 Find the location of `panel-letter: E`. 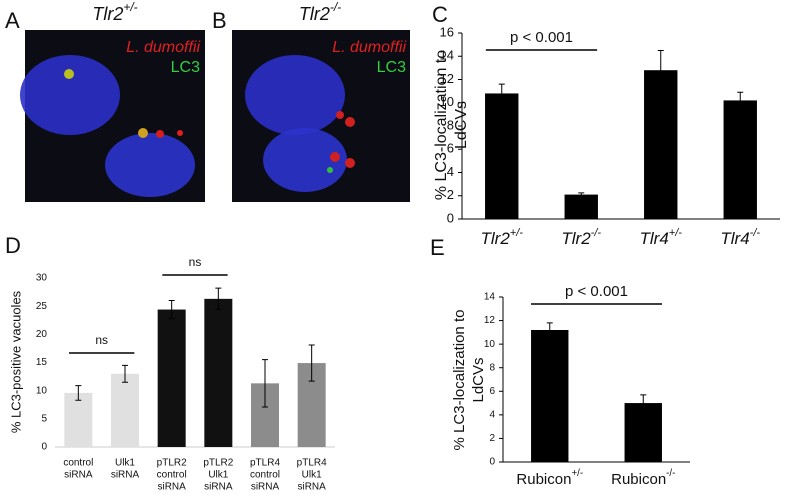

panel-letter: E is located at coordinates (437, 247).